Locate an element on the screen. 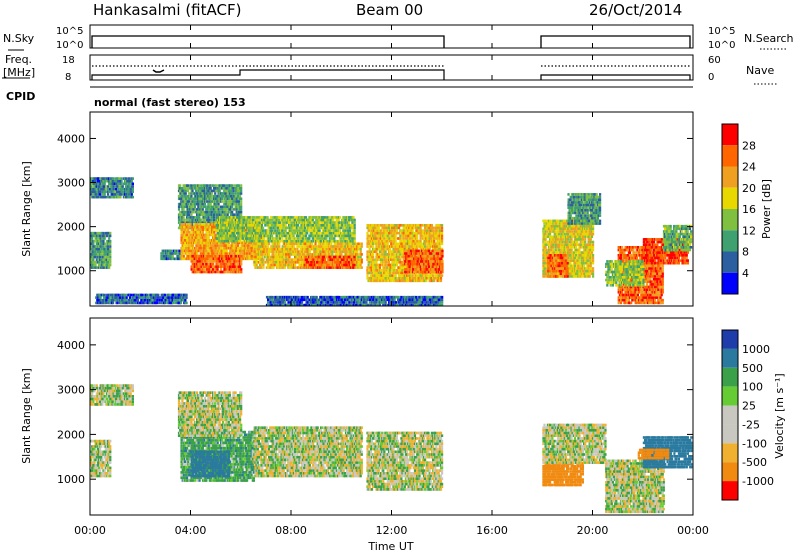  cpid-text: normal (fast stereo) 153 is located at coordinates (170, 102).